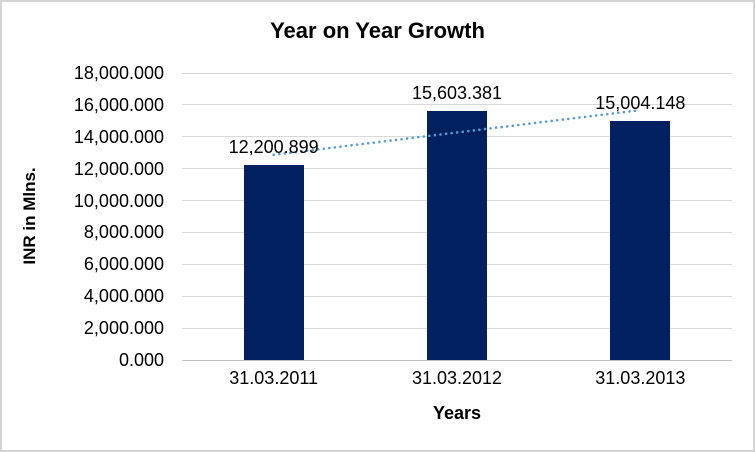 Image resolution: width=755 pixels, height=452 pixels. I want to click on y-tick-label: 18,000.000, so click(118, 73).